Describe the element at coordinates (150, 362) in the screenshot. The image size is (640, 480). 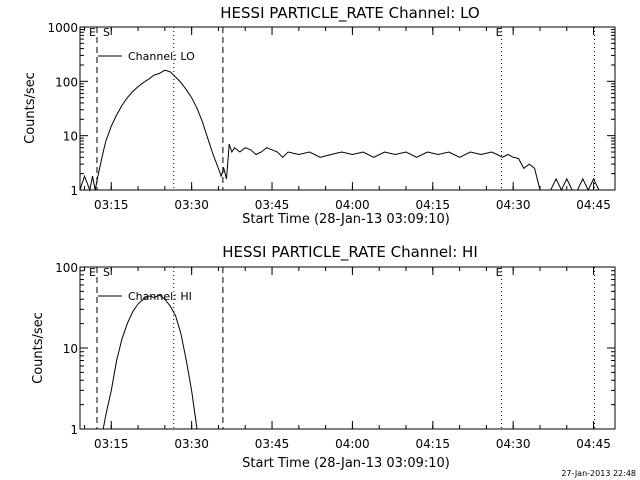
I see `chart-hi-series-line` at that location.